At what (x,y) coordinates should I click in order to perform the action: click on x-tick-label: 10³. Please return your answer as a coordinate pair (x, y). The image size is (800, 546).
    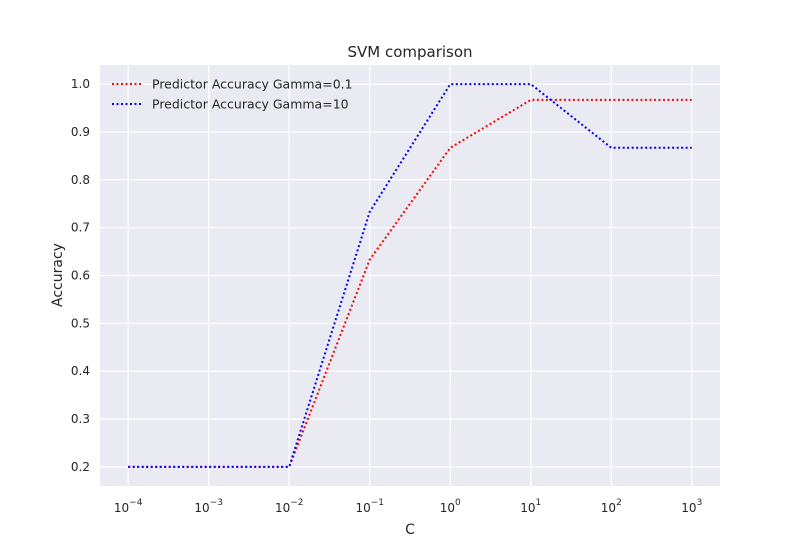
    Looking at the image, I should click on (691, 506).